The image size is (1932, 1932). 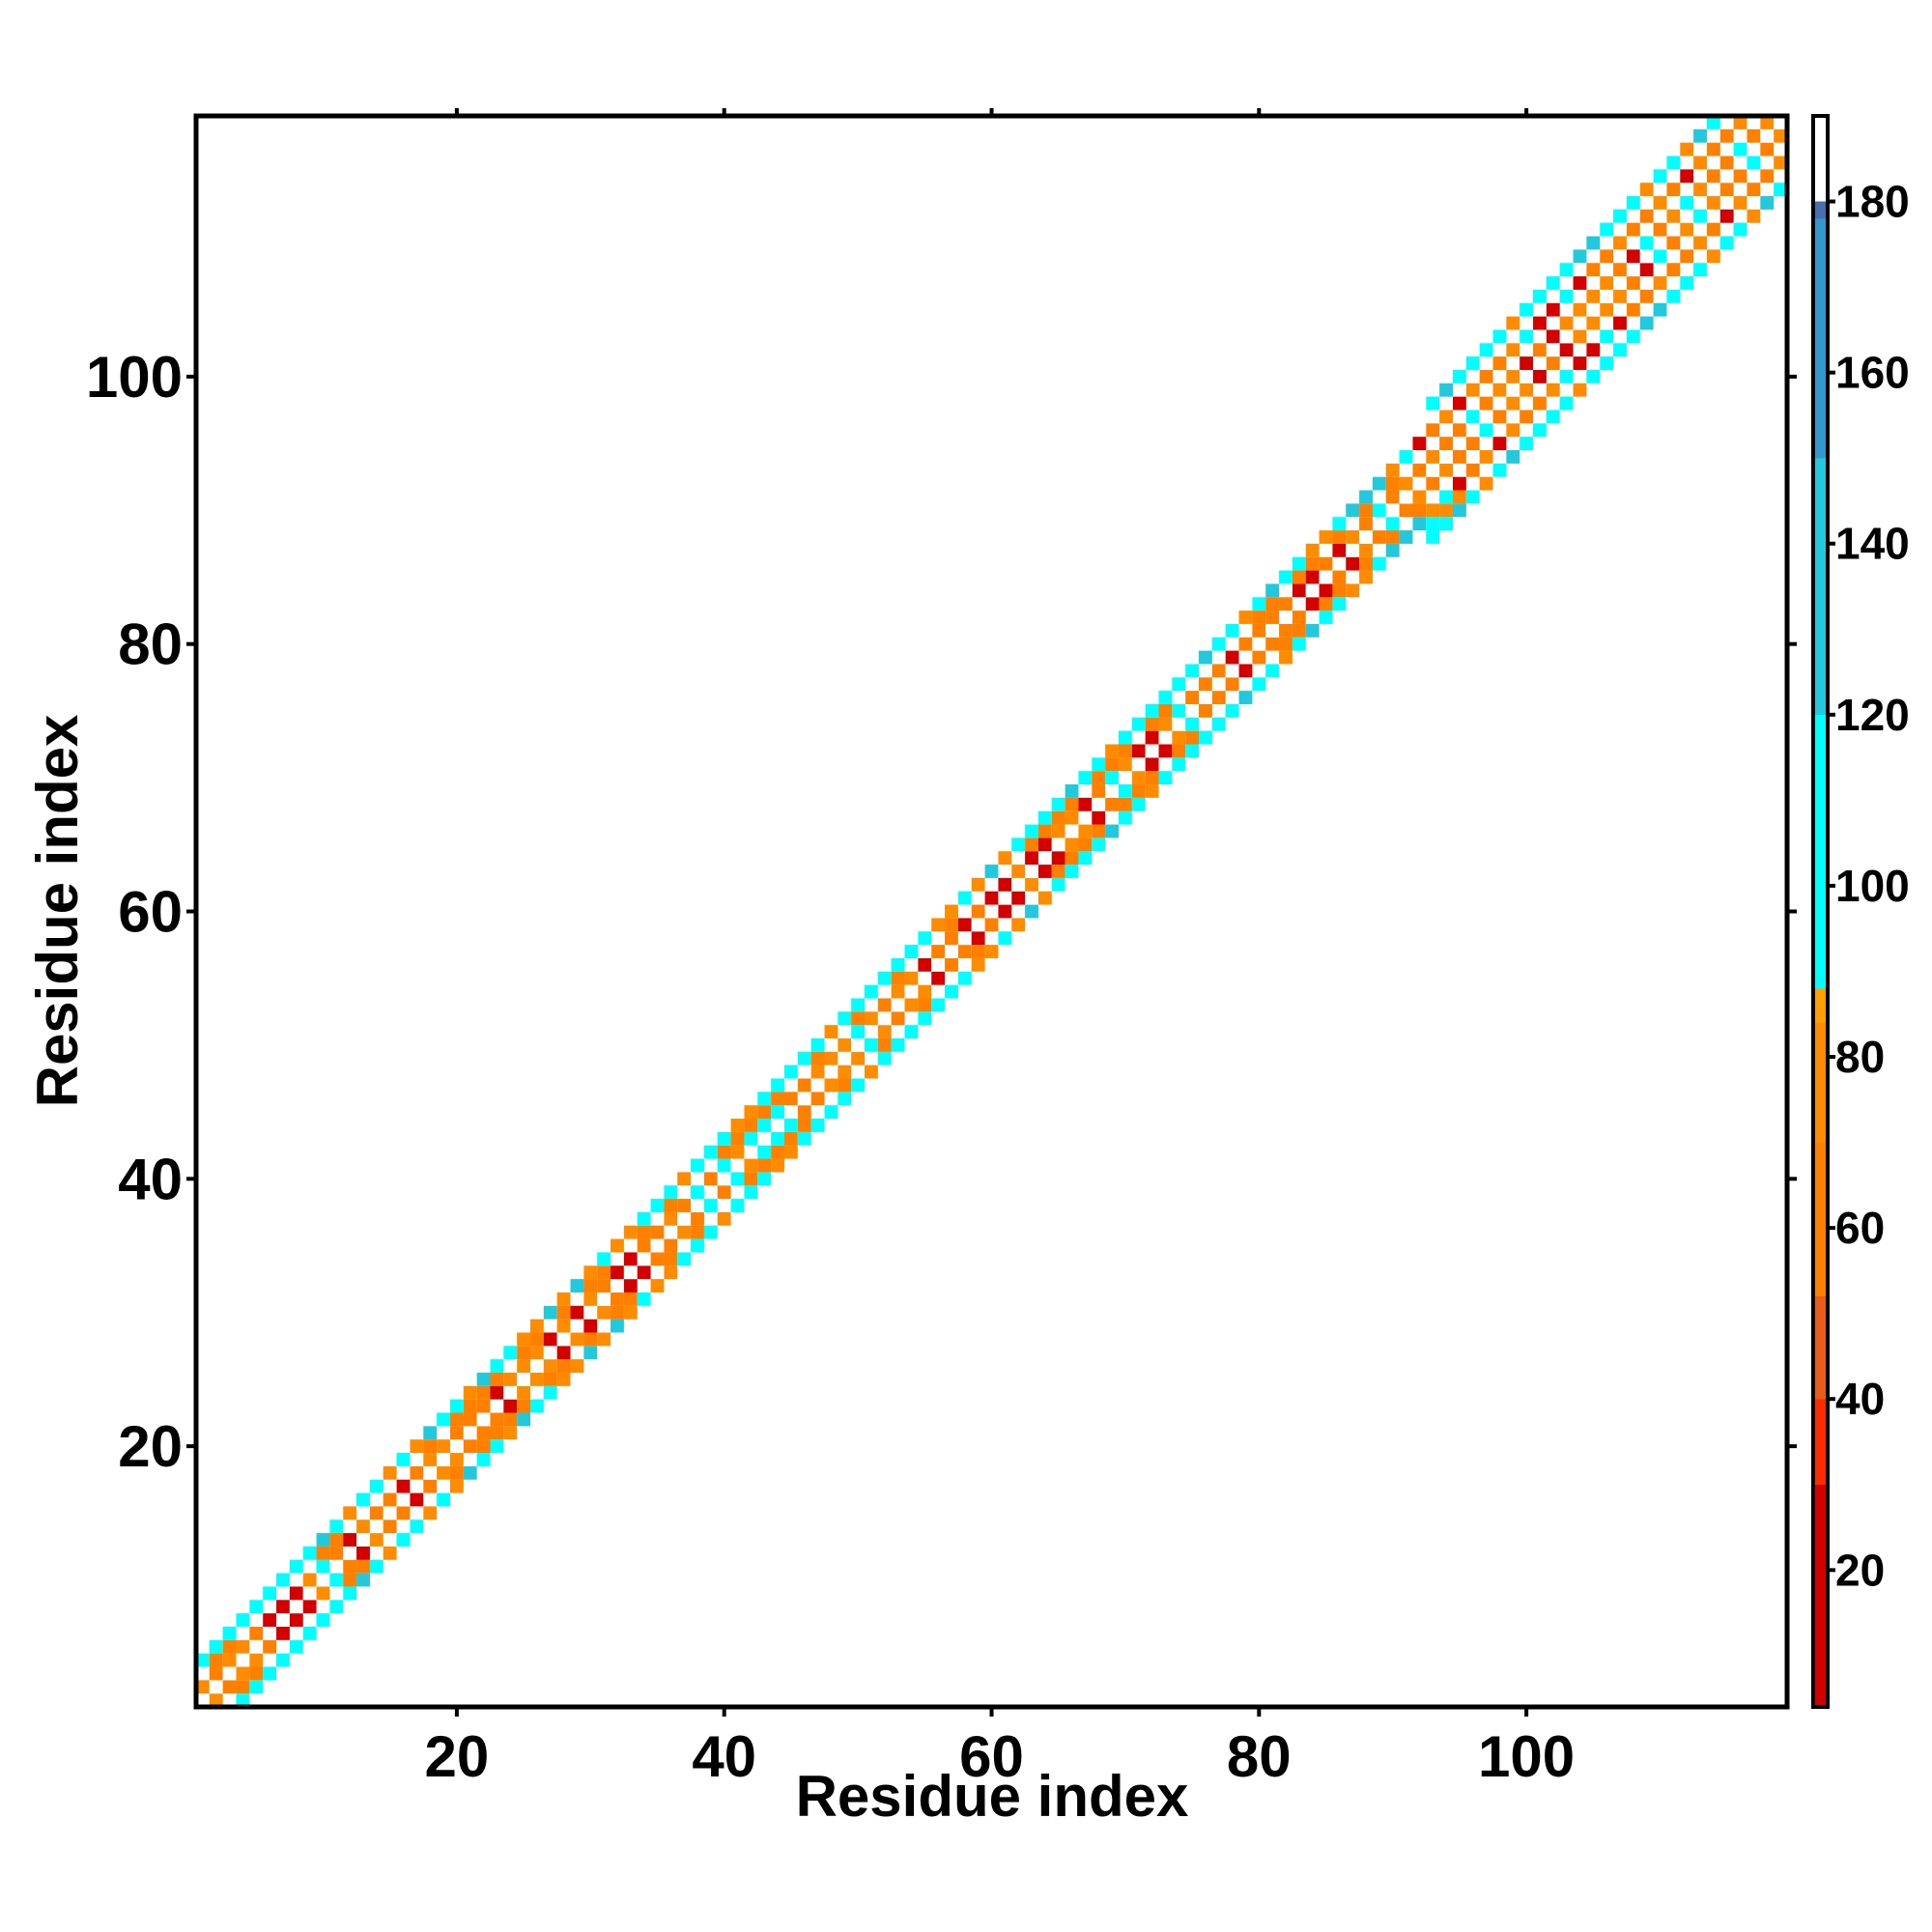 I want to click on x-tick-label: 40, so click(x=724, y=1756).